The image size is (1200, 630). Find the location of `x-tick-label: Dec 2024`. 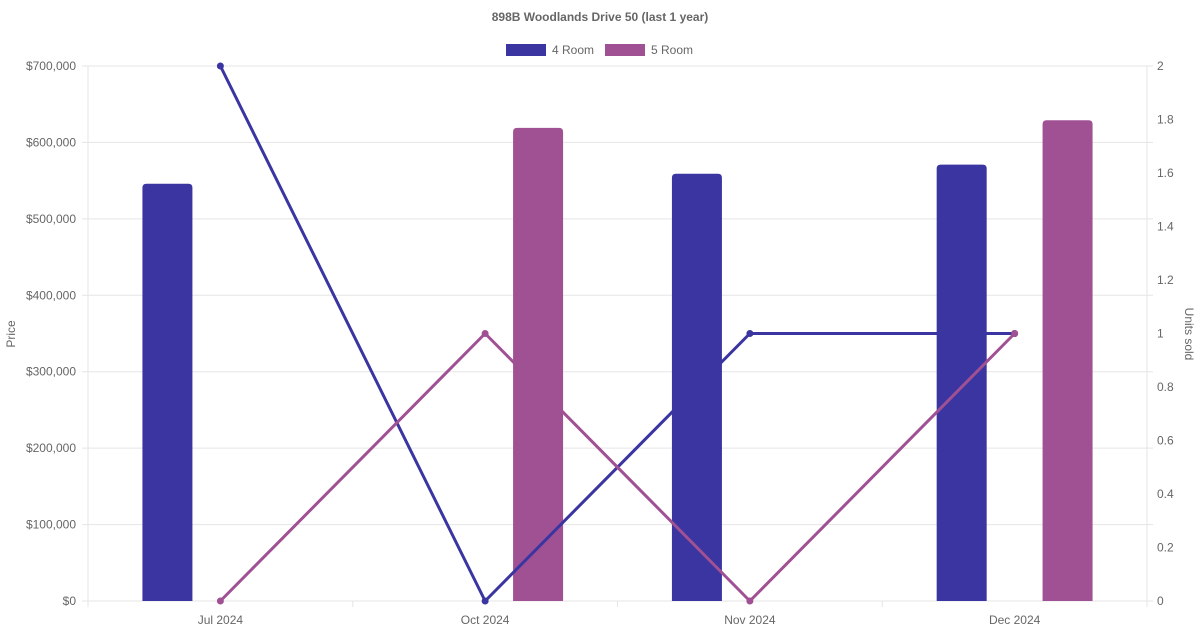

x-tick-label: Dec 2024 is located at coordinates (1015, 620).